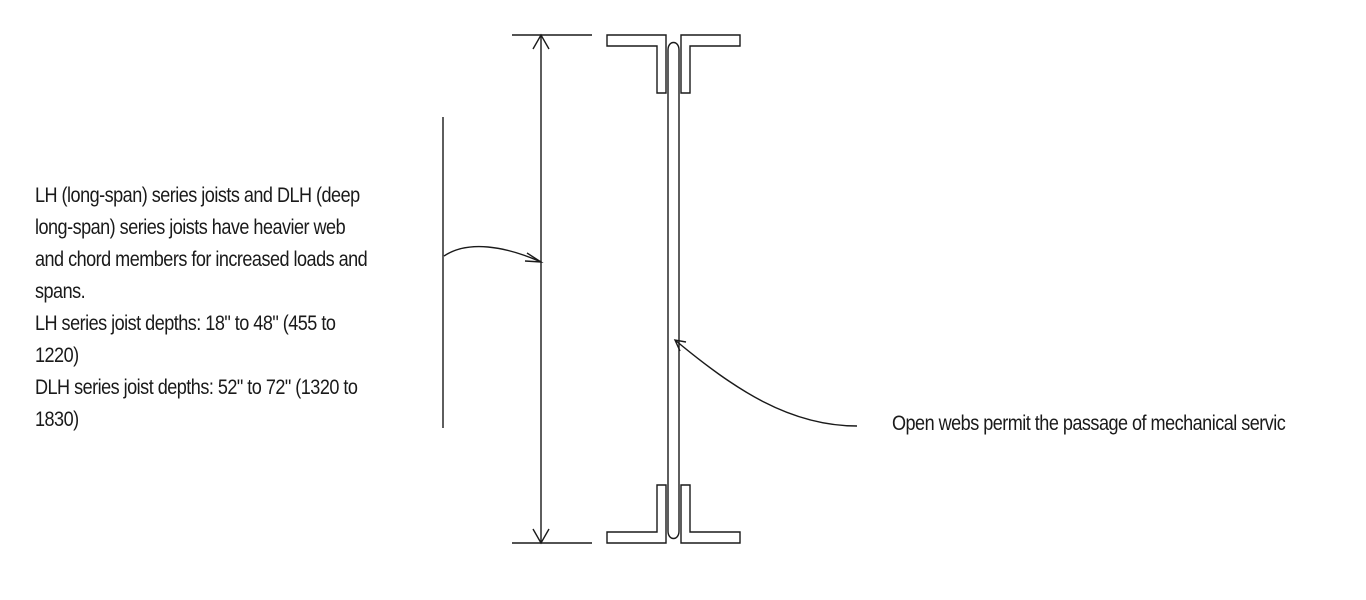 This screenshot has height=600, width=1366. I want to click on bottom-chord-right-angle, so click(710, 514).